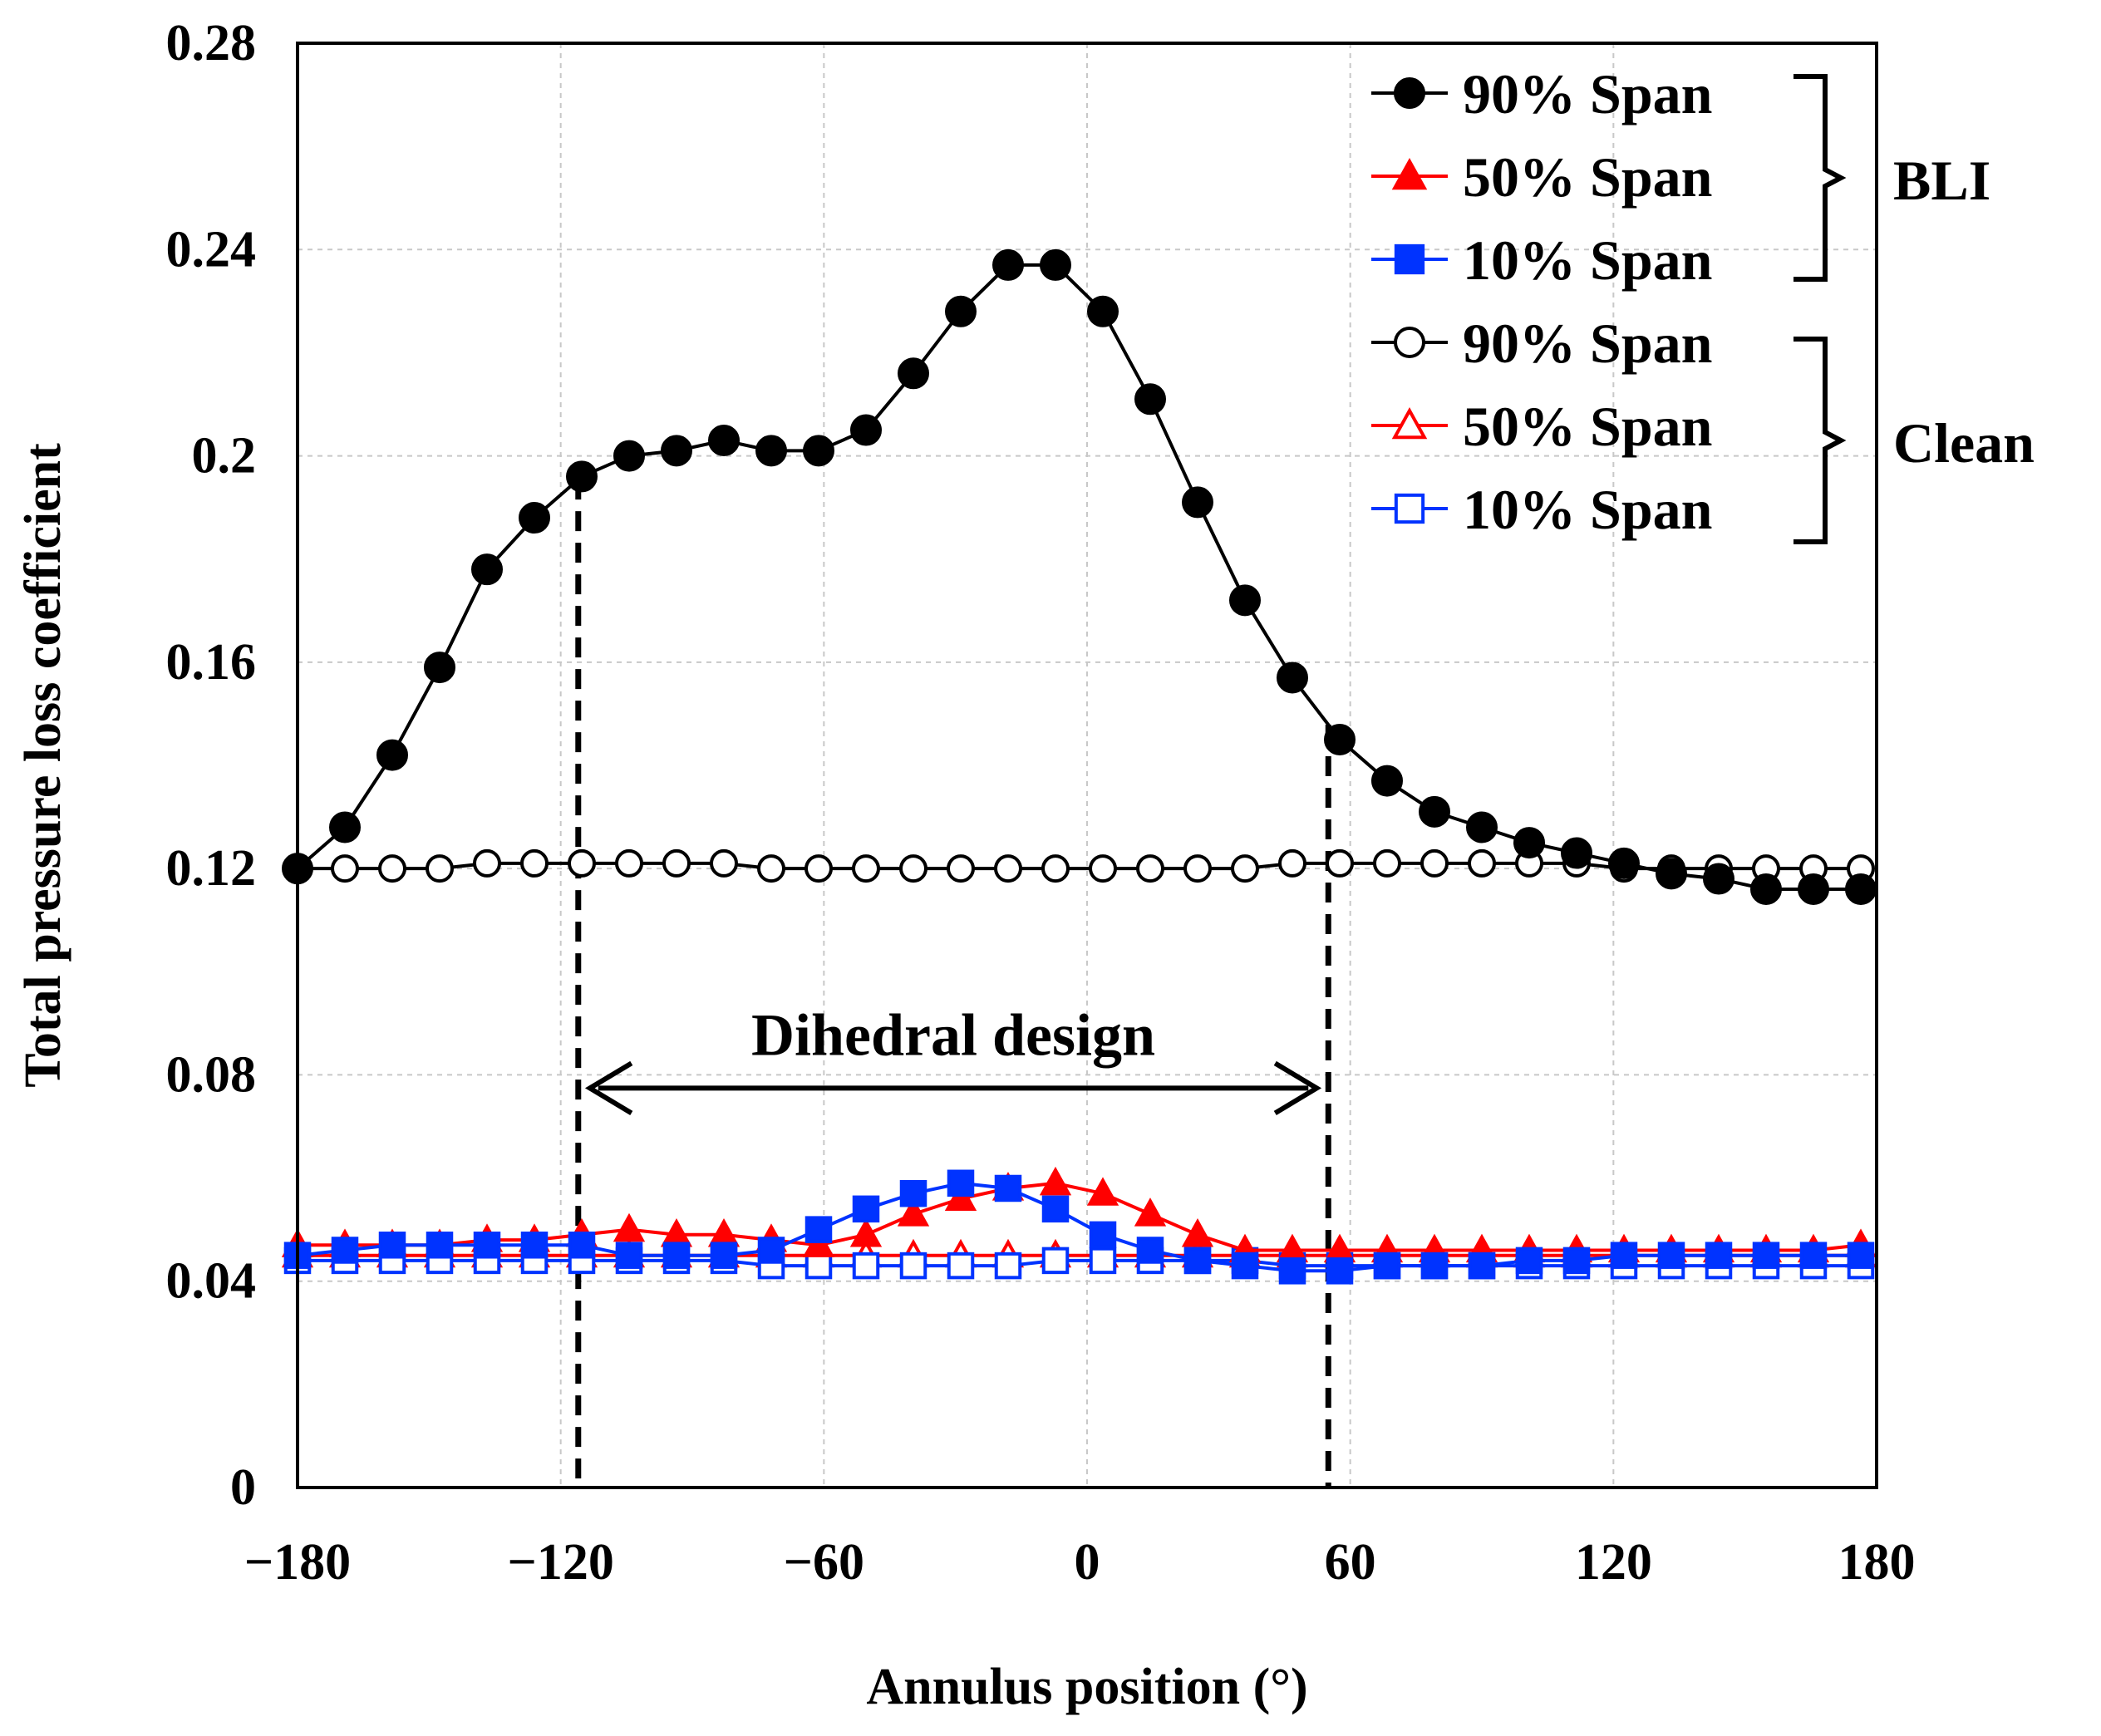  Describe the element at coordinates (1964, 443) in the screenshot. I see `legend-group-clean: Clean` at that location.